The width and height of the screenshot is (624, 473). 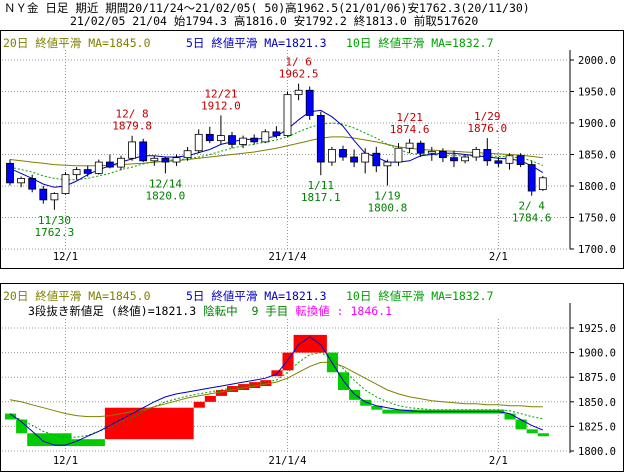 I want to click on high-label-value: 1879.8, so click(x=132, y=126).